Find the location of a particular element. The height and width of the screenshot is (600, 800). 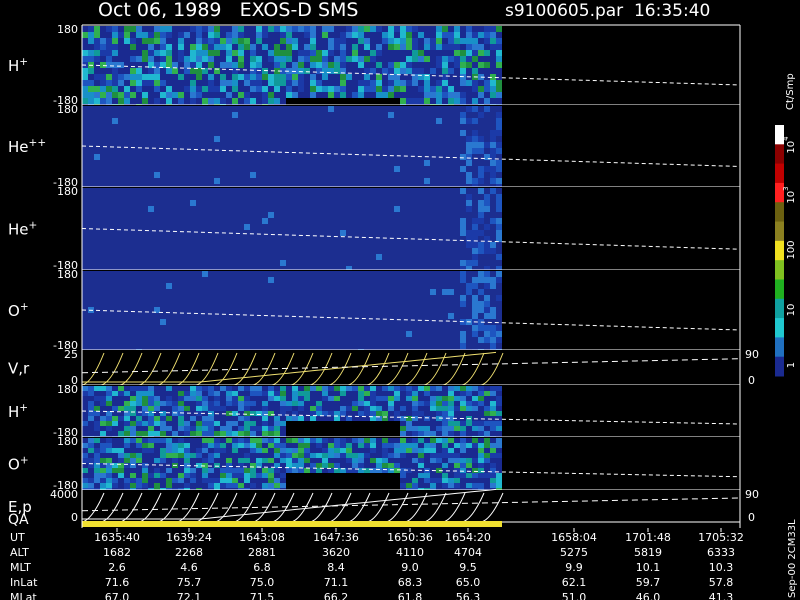

trace is located at coordinates (411, 320).